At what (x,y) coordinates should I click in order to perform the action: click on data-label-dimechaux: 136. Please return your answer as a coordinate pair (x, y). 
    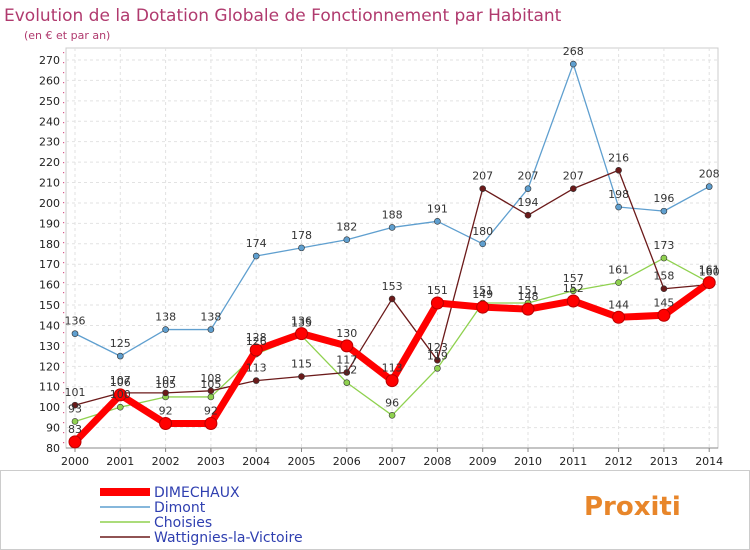
    Looking at the image, I should click on (301, 321).